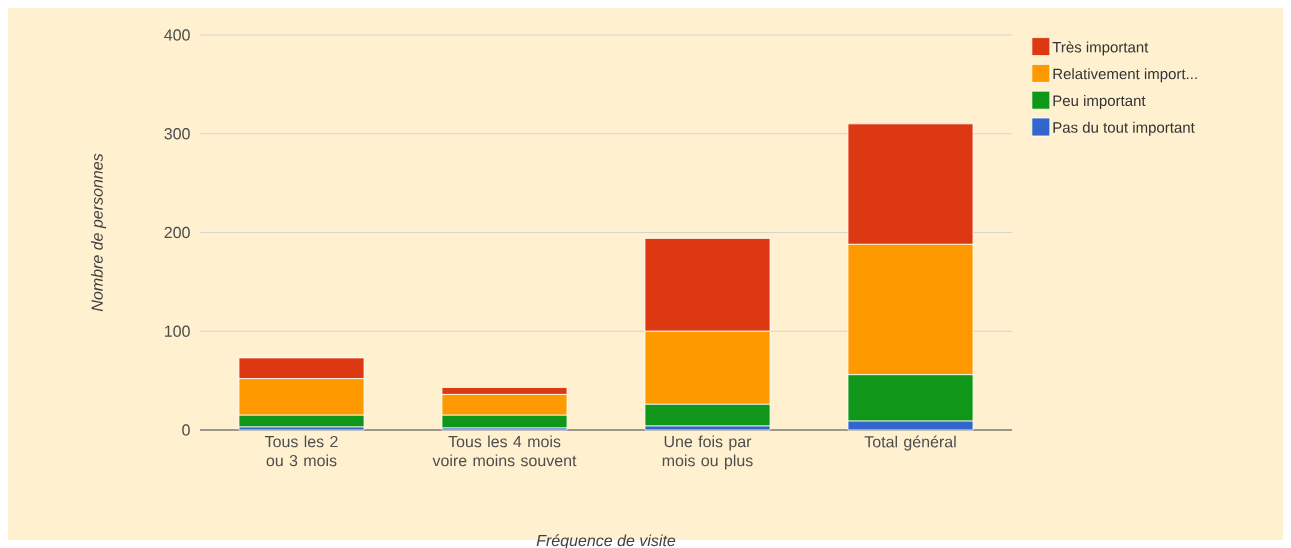 This screenshot has height=548, width=1291. Describe the element at coordinates (98, 232) in the screenshot. I see `y-axis-title: Nombre de personnes` at that location.